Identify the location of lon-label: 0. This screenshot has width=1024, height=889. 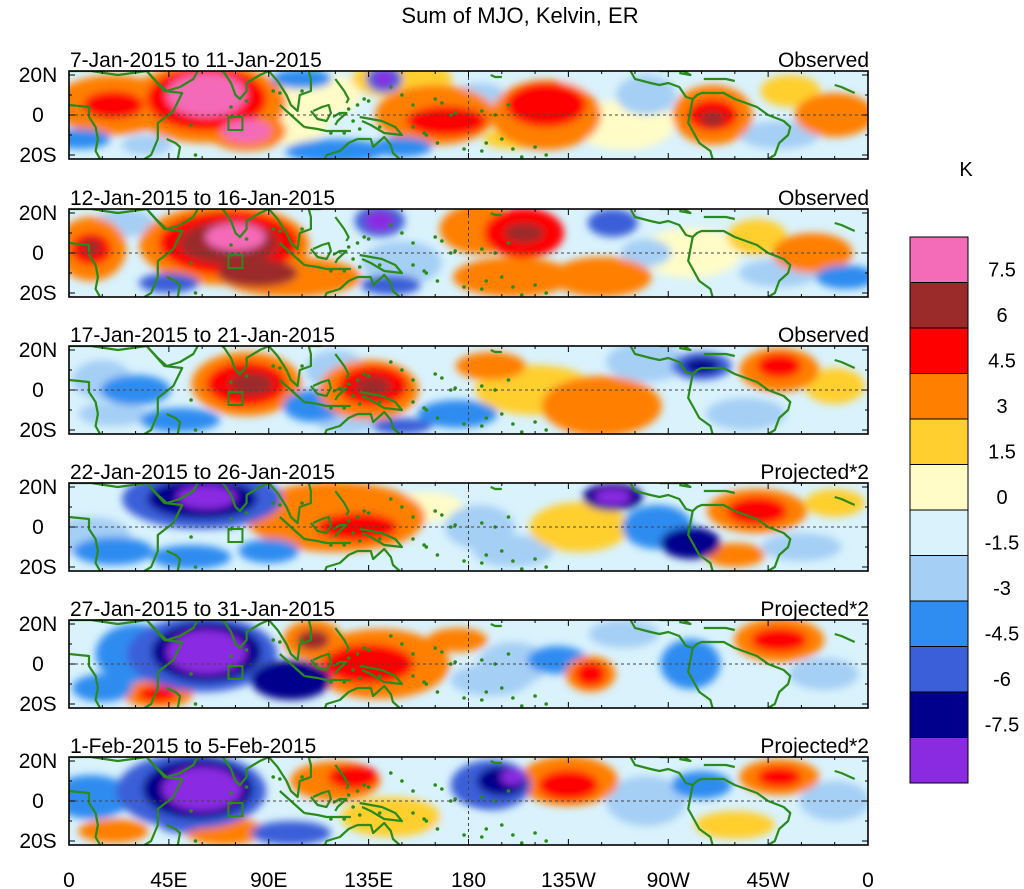
(868, 879).